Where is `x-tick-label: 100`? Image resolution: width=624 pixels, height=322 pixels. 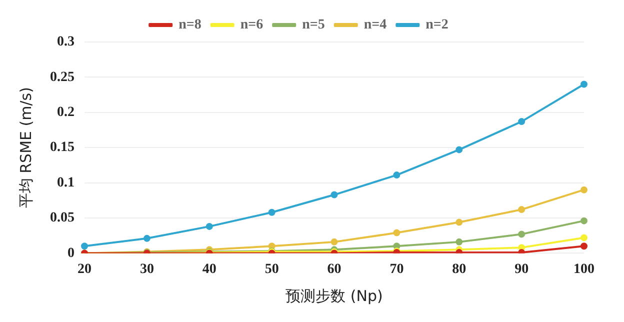 x-tick-label: 100 is located at coordinates (584, 270).